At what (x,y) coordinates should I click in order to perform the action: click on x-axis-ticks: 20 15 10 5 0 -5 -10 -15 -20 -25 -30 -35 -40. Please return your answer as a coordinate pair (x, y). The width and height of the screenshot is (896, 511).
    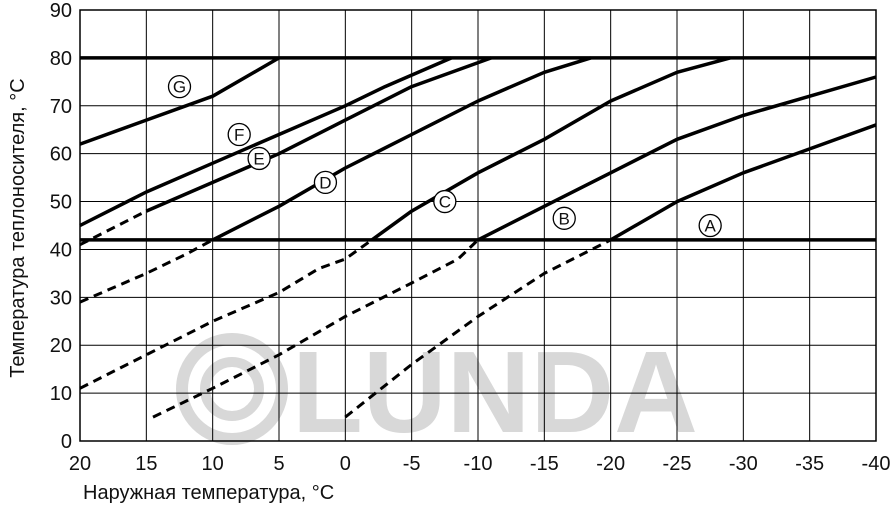
    Looking at the image, I should click on (480, 464).